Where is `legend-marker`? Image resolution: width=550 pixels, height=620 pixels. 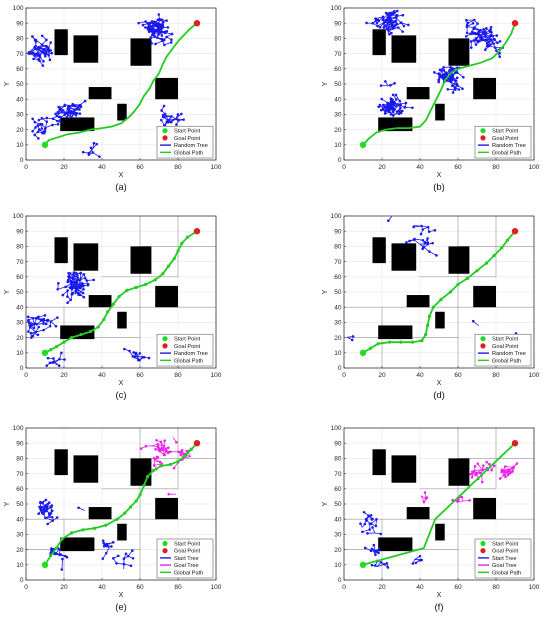 legend-marker is located at coordinates (483, 131).